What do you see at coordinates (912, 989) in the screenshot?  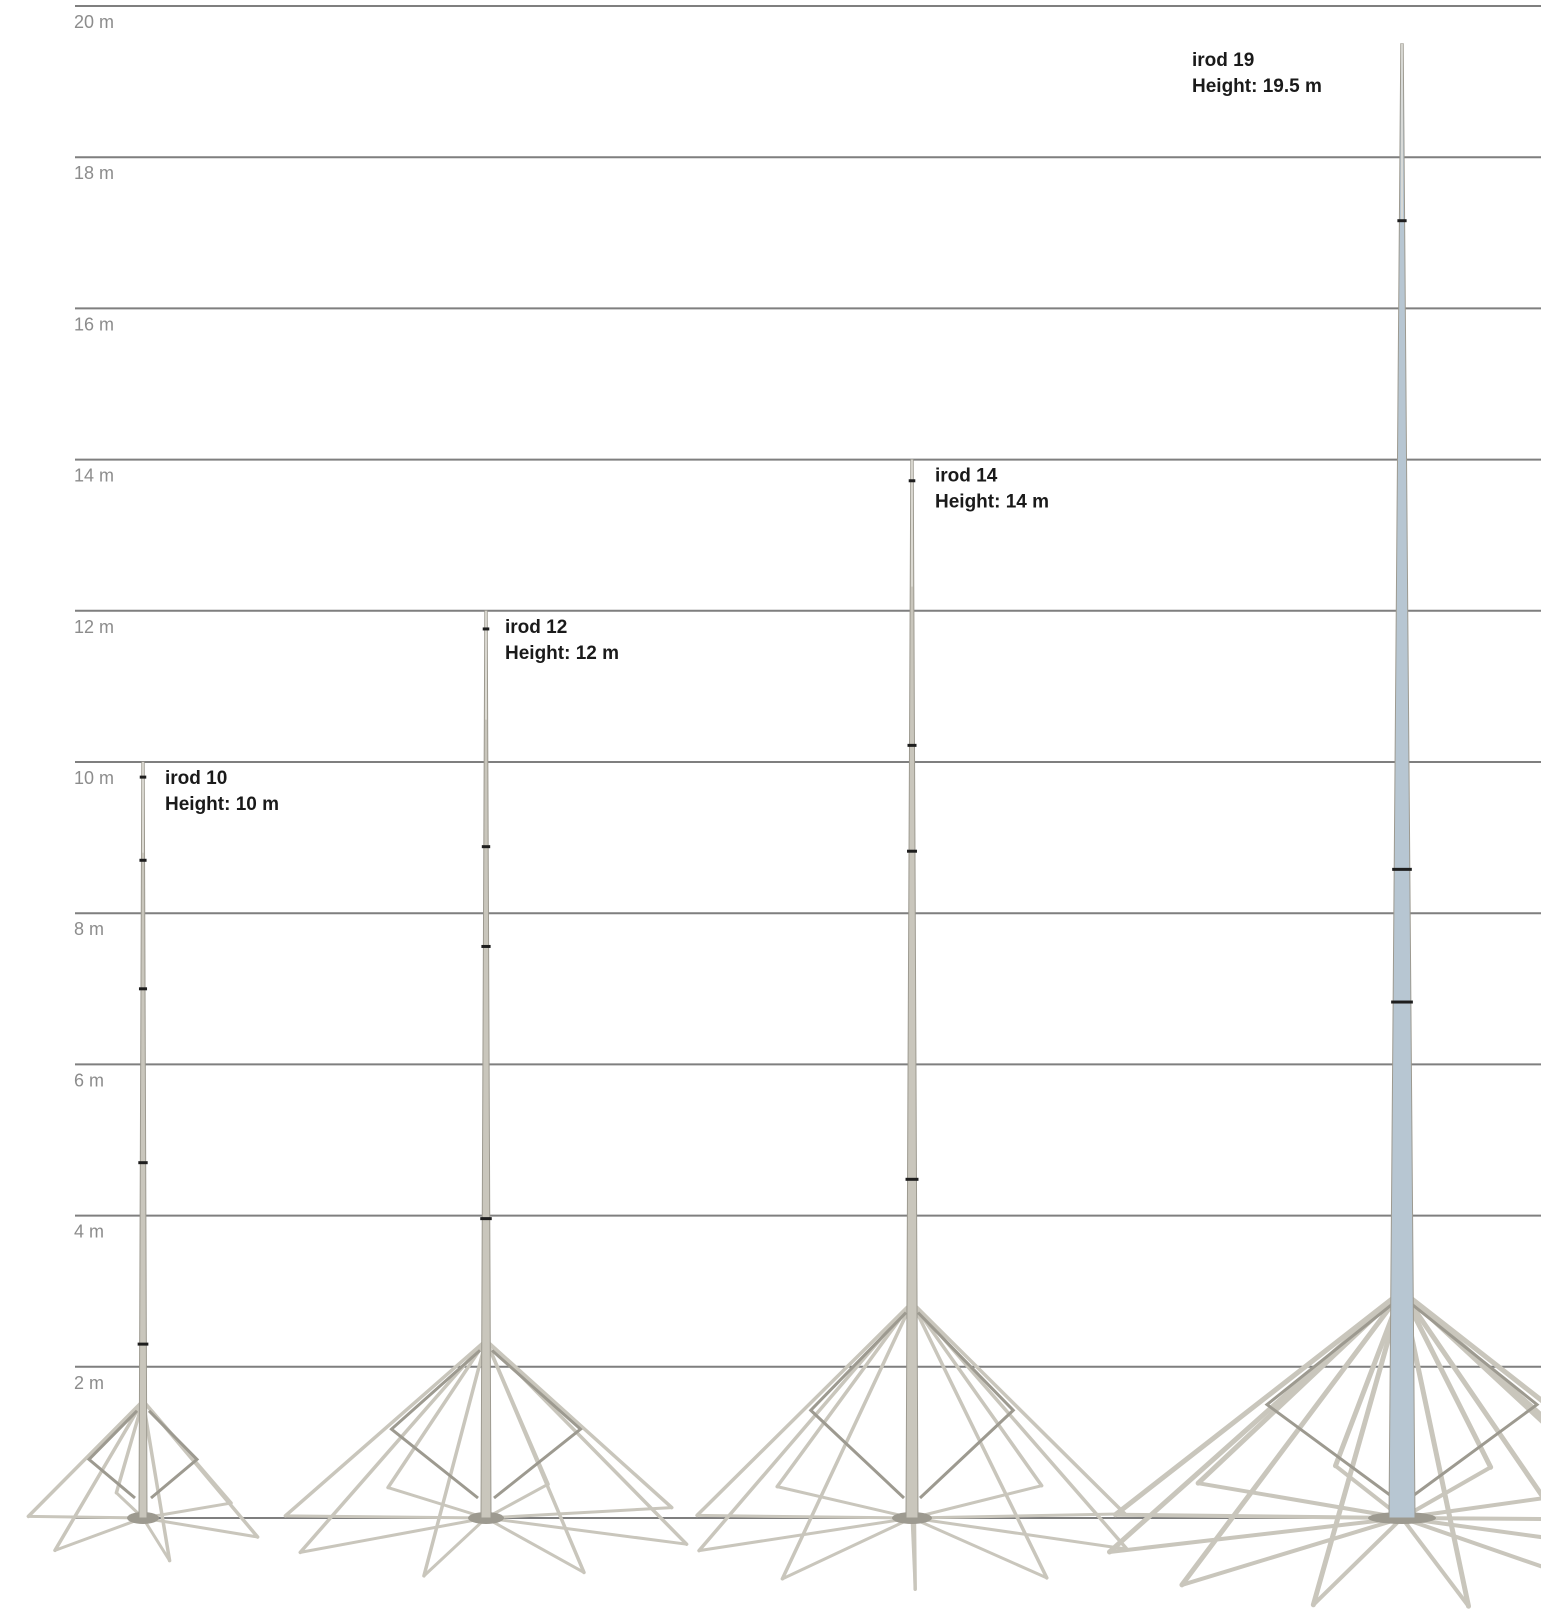 I see `irod-14-mast` at bounding box center [912, 989].